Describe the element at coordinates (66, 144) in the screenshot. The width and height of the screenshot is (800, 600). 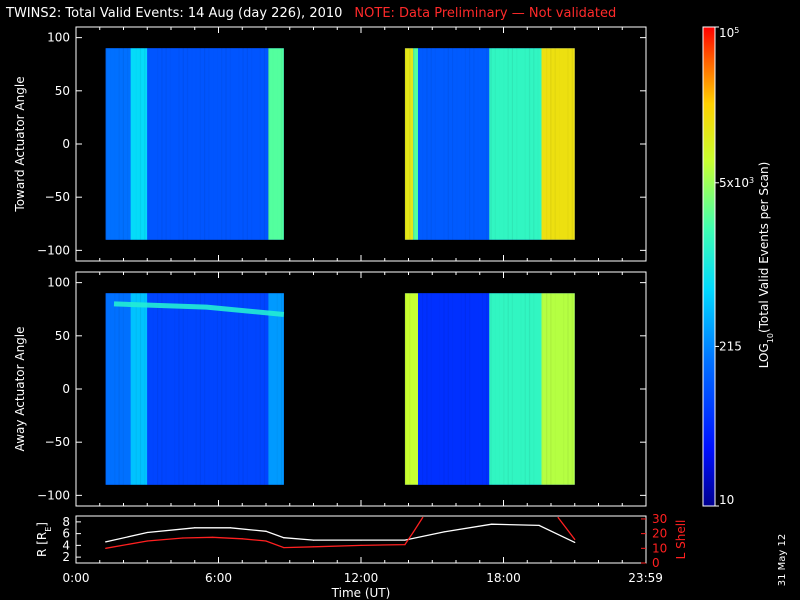
I see `toward-ytick-label: 0` at that location.